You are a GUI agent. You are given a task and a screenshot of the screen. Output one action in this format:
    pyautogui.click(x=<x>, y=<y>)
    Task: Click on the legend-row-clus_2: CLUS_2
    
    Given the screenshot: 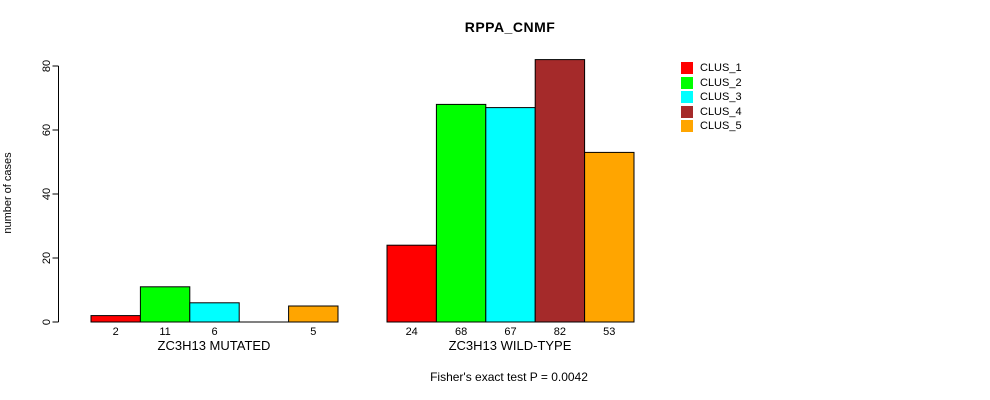 What is the action you would take?
    pyautogui.click(x=711, y=83)
    